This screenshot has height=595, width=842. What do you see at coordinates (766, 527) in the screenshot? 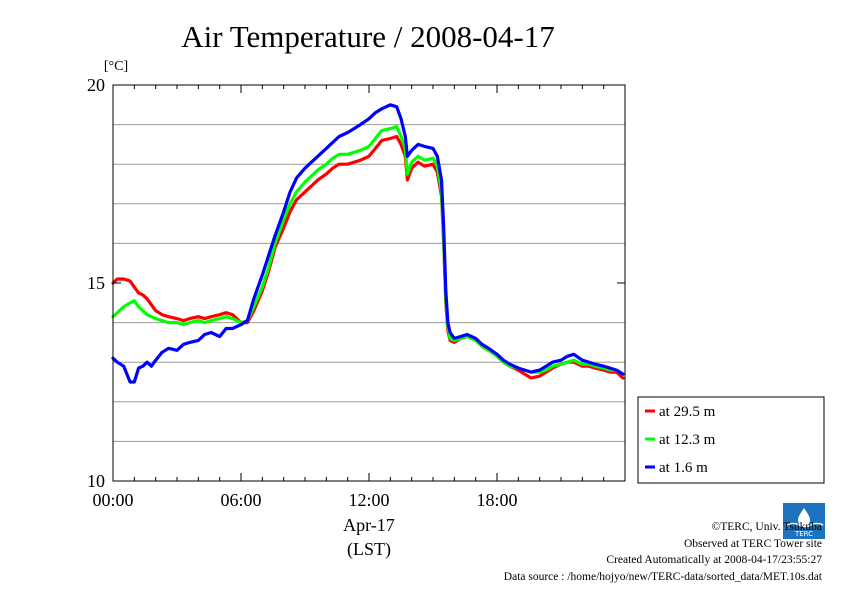
I see `copyright-text: ©TERC, Univ. Tsukuba` at bounding box center [766, 527].